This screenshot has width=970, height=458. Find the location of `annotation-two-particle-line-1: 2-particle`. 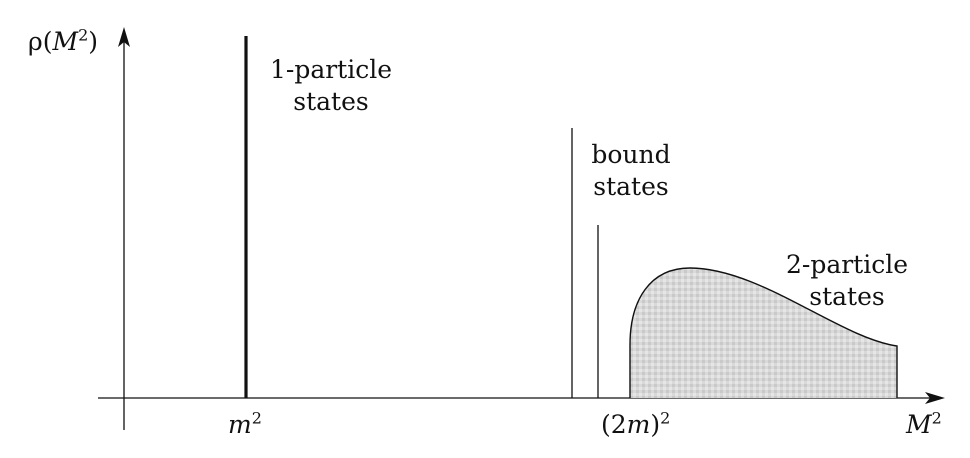

annotation-two-particle-line-1: 2-particle is located at coordinates (847, 264).